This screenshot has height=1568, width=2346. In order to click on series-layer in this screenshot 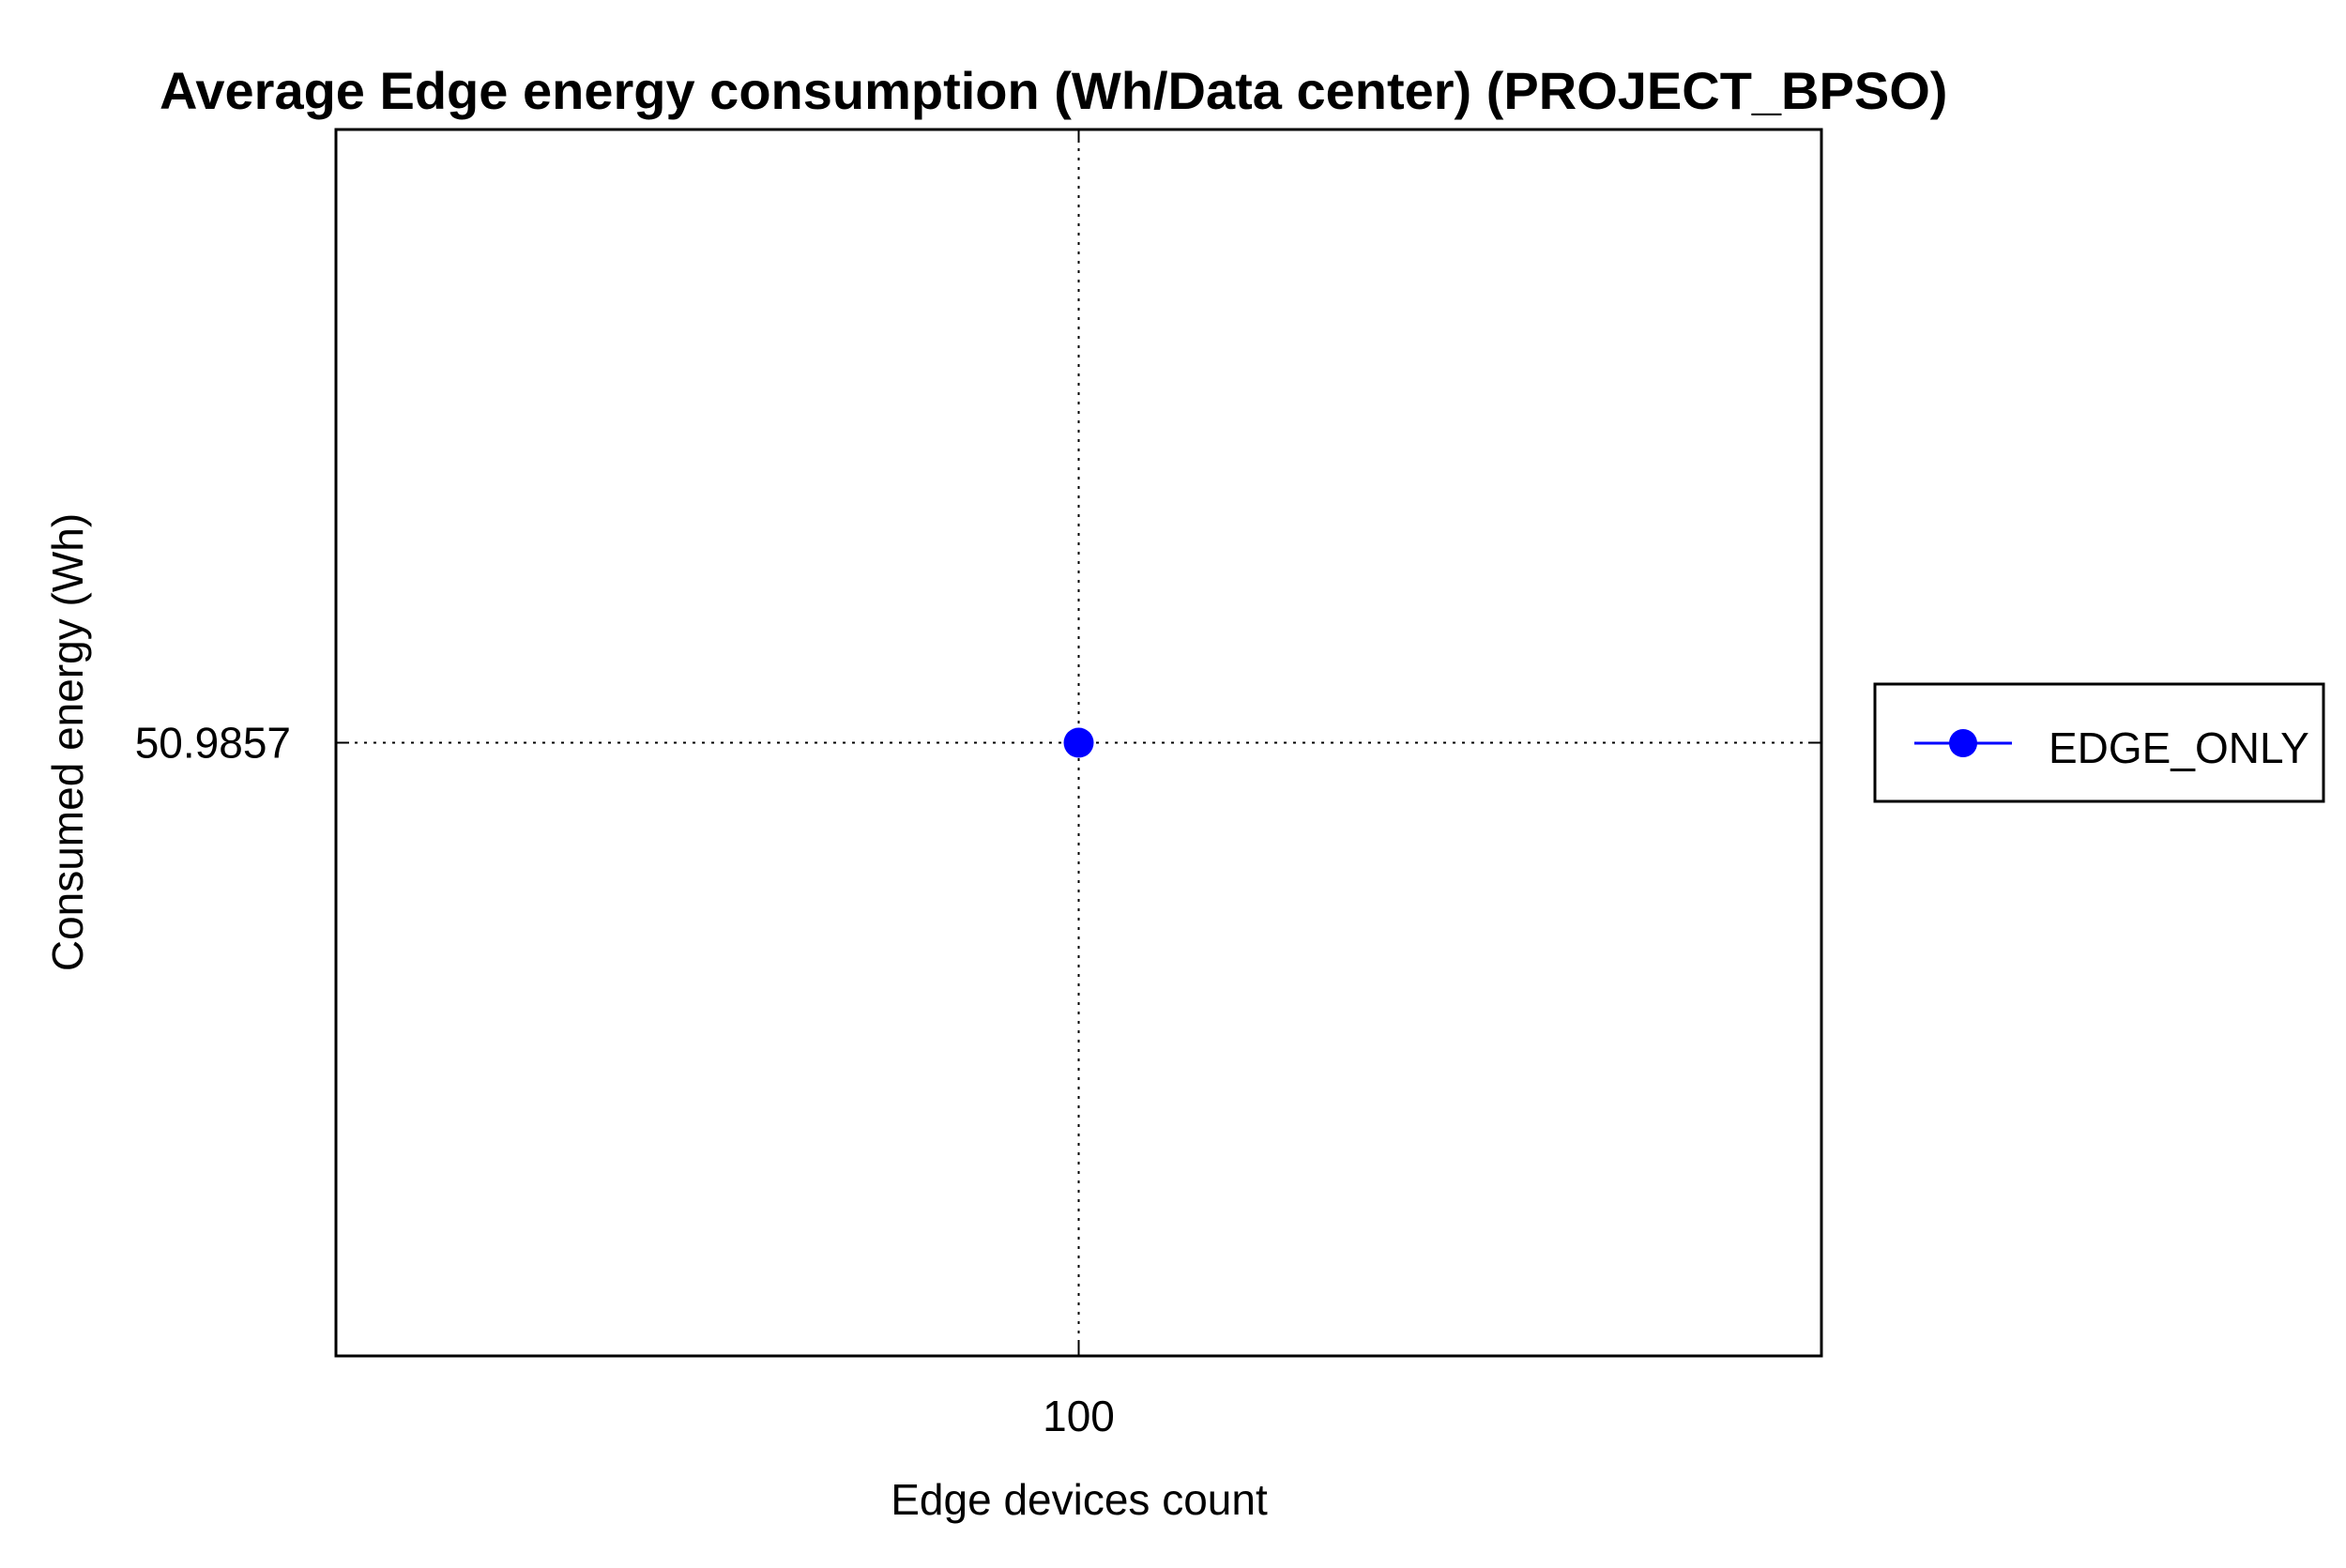, I will do `click(1078, 742)`.